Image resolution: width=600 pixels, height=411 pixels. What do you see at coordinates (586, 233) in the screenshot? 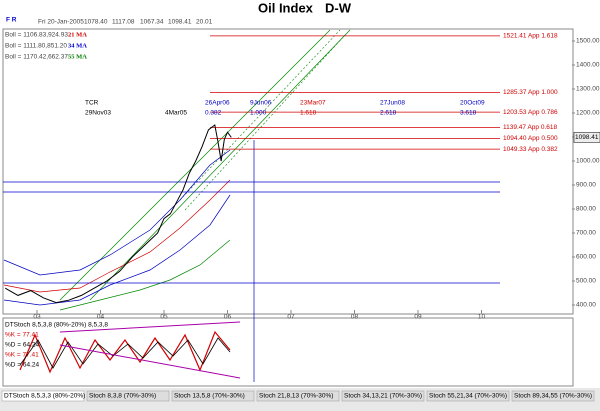
I see `y-tick-label: 700.00` at bounding box center [586, 233].